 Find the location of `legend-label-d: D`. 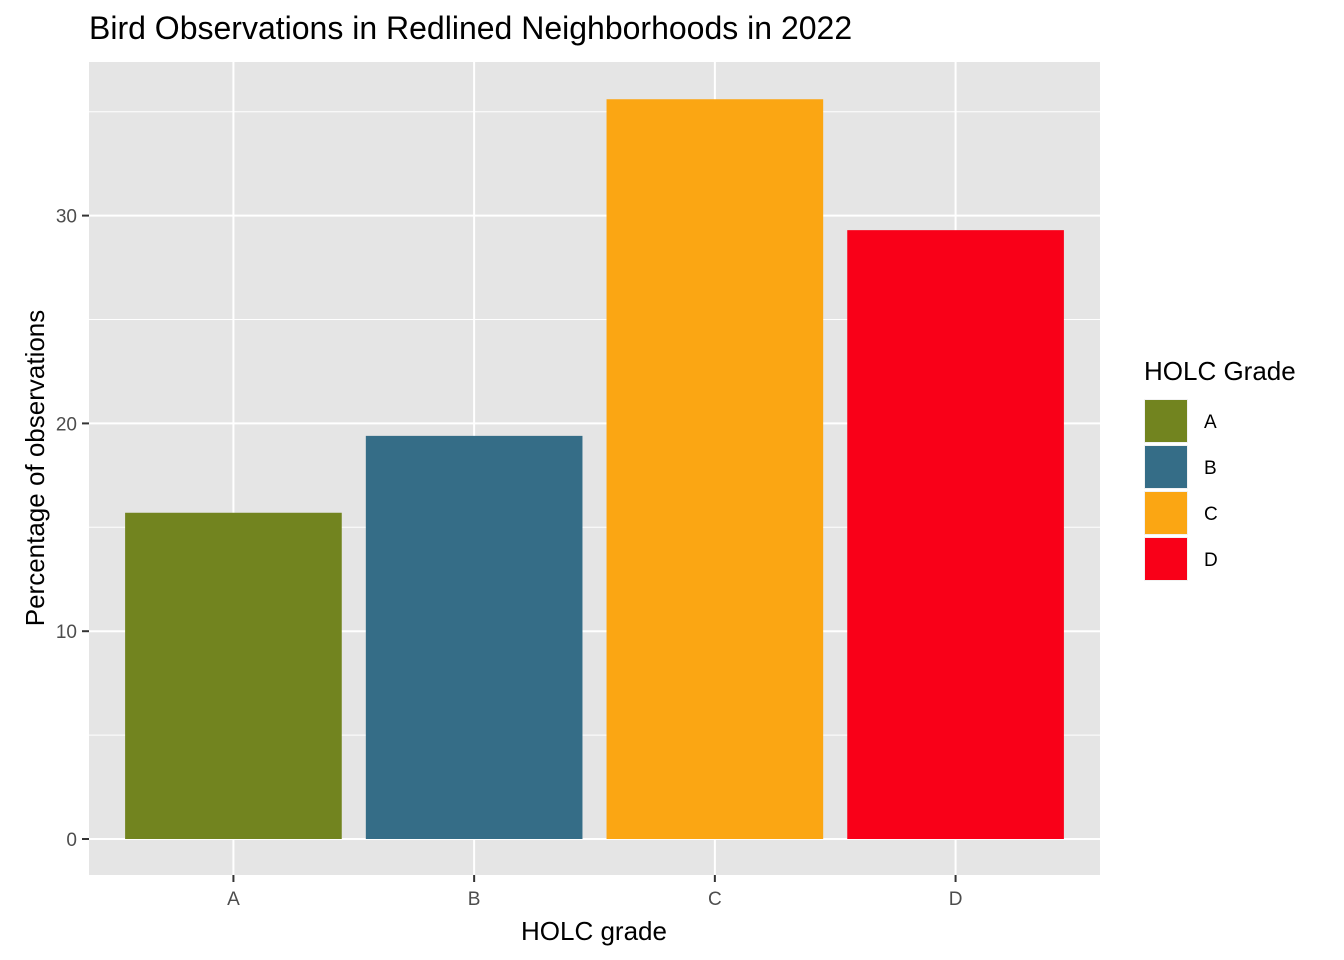

legend-label-d: D is located at coordinates (1211, 560).